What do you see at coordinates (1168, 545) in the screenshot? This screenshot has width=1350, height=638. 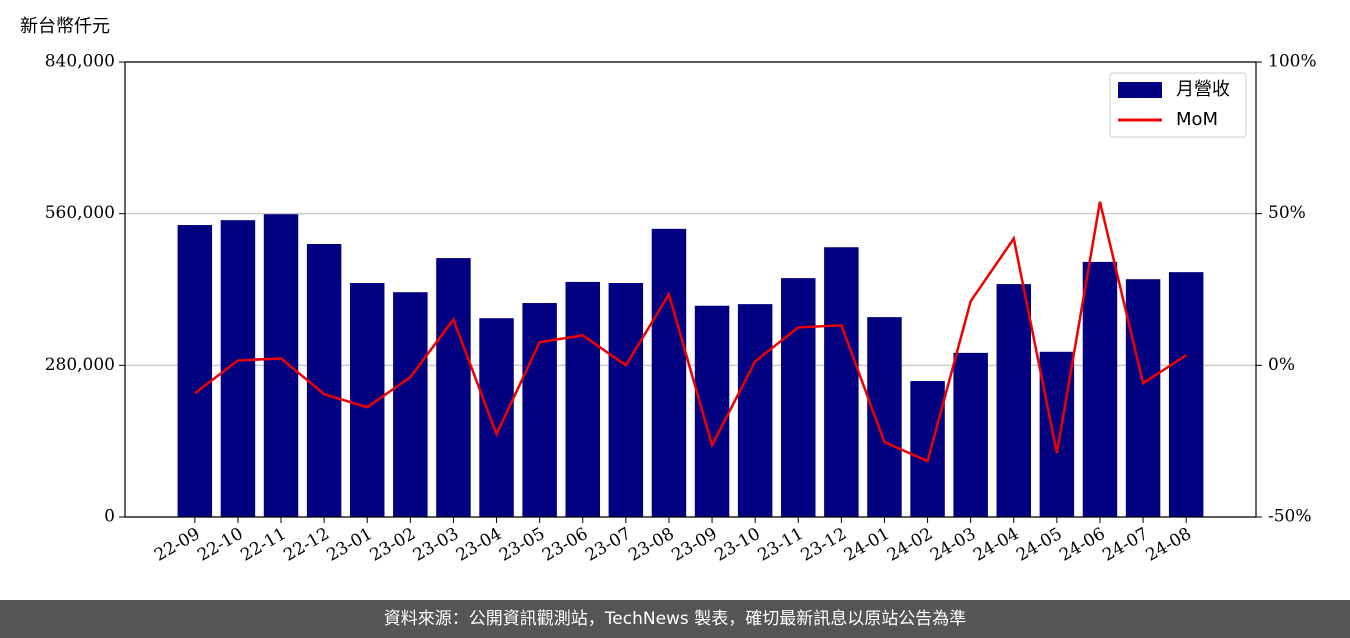 I see `x-tick-label: 24-08` at bounding box center [1168, 545].